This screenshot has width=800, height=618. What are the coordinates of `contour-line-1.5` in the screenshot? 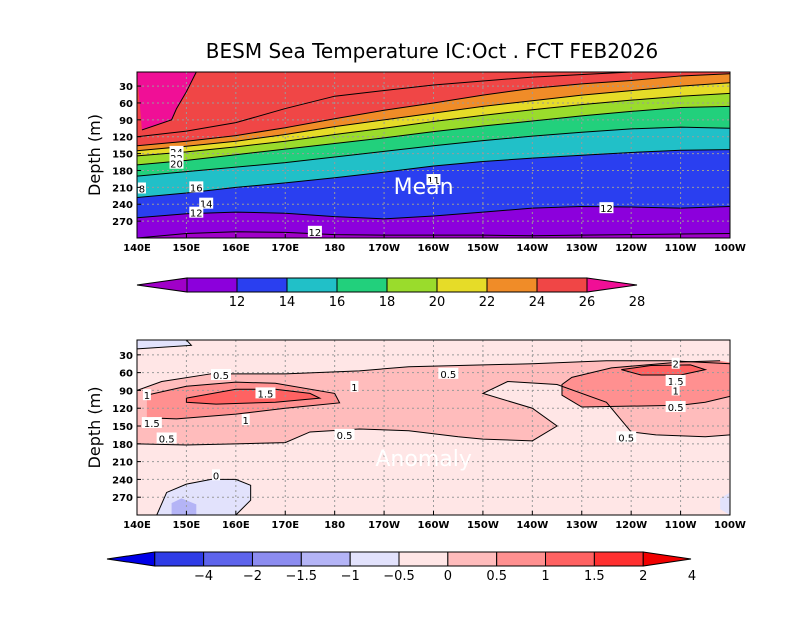 It's located at (253, 396).